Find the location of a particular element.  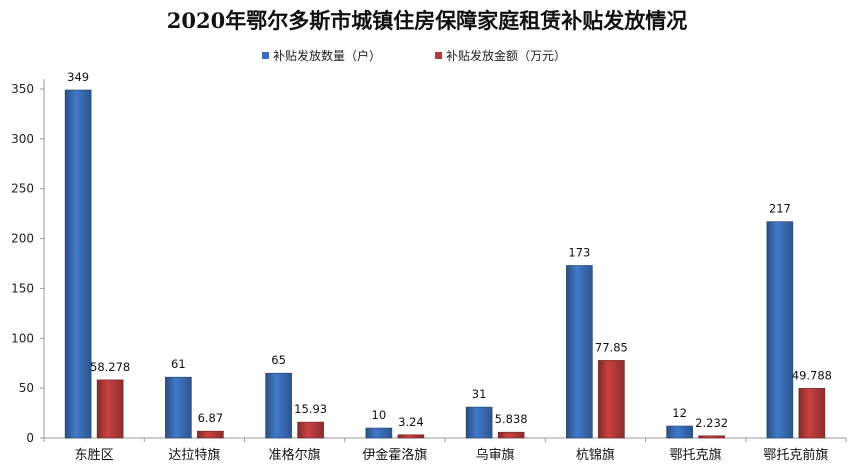

y-tick-label: 150 is located at coordinates (22, 288).